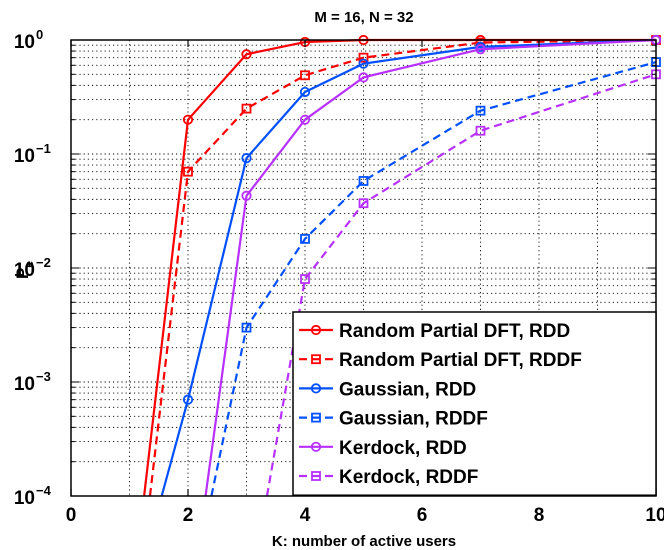 The width and height of the screenshot is (664, 550). Describe the element at coordinates (44, 490) in the screenshot. I see `y-tick-exponent: −4` at that location.